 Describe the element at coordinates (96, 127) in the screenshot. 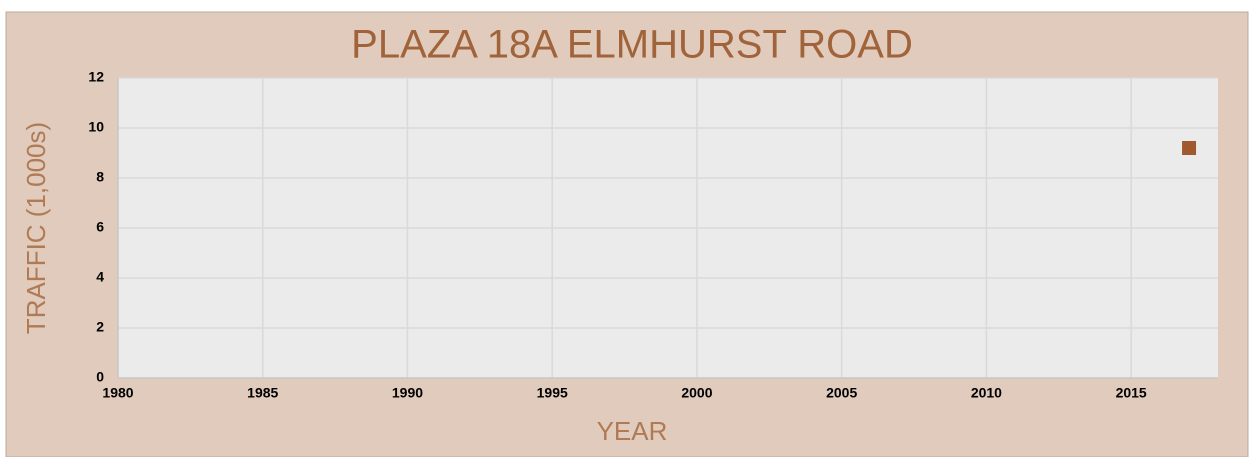

I see `y-tick-label: 10` at that location.